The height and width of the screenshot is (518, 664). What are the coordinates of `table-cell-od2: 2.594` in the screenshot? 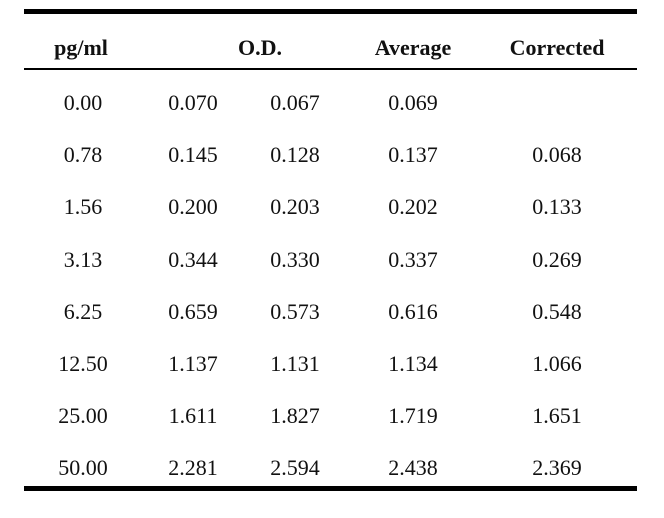 It's located at (295, 467).